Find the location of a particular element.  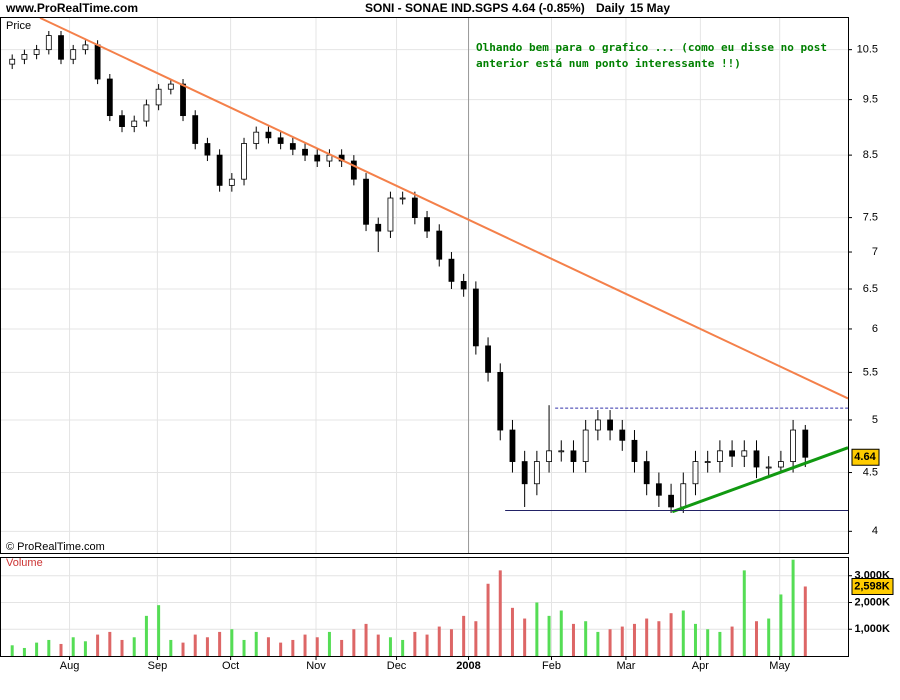

y-tick-label: 7.5 is located at coordinates (870, 217).